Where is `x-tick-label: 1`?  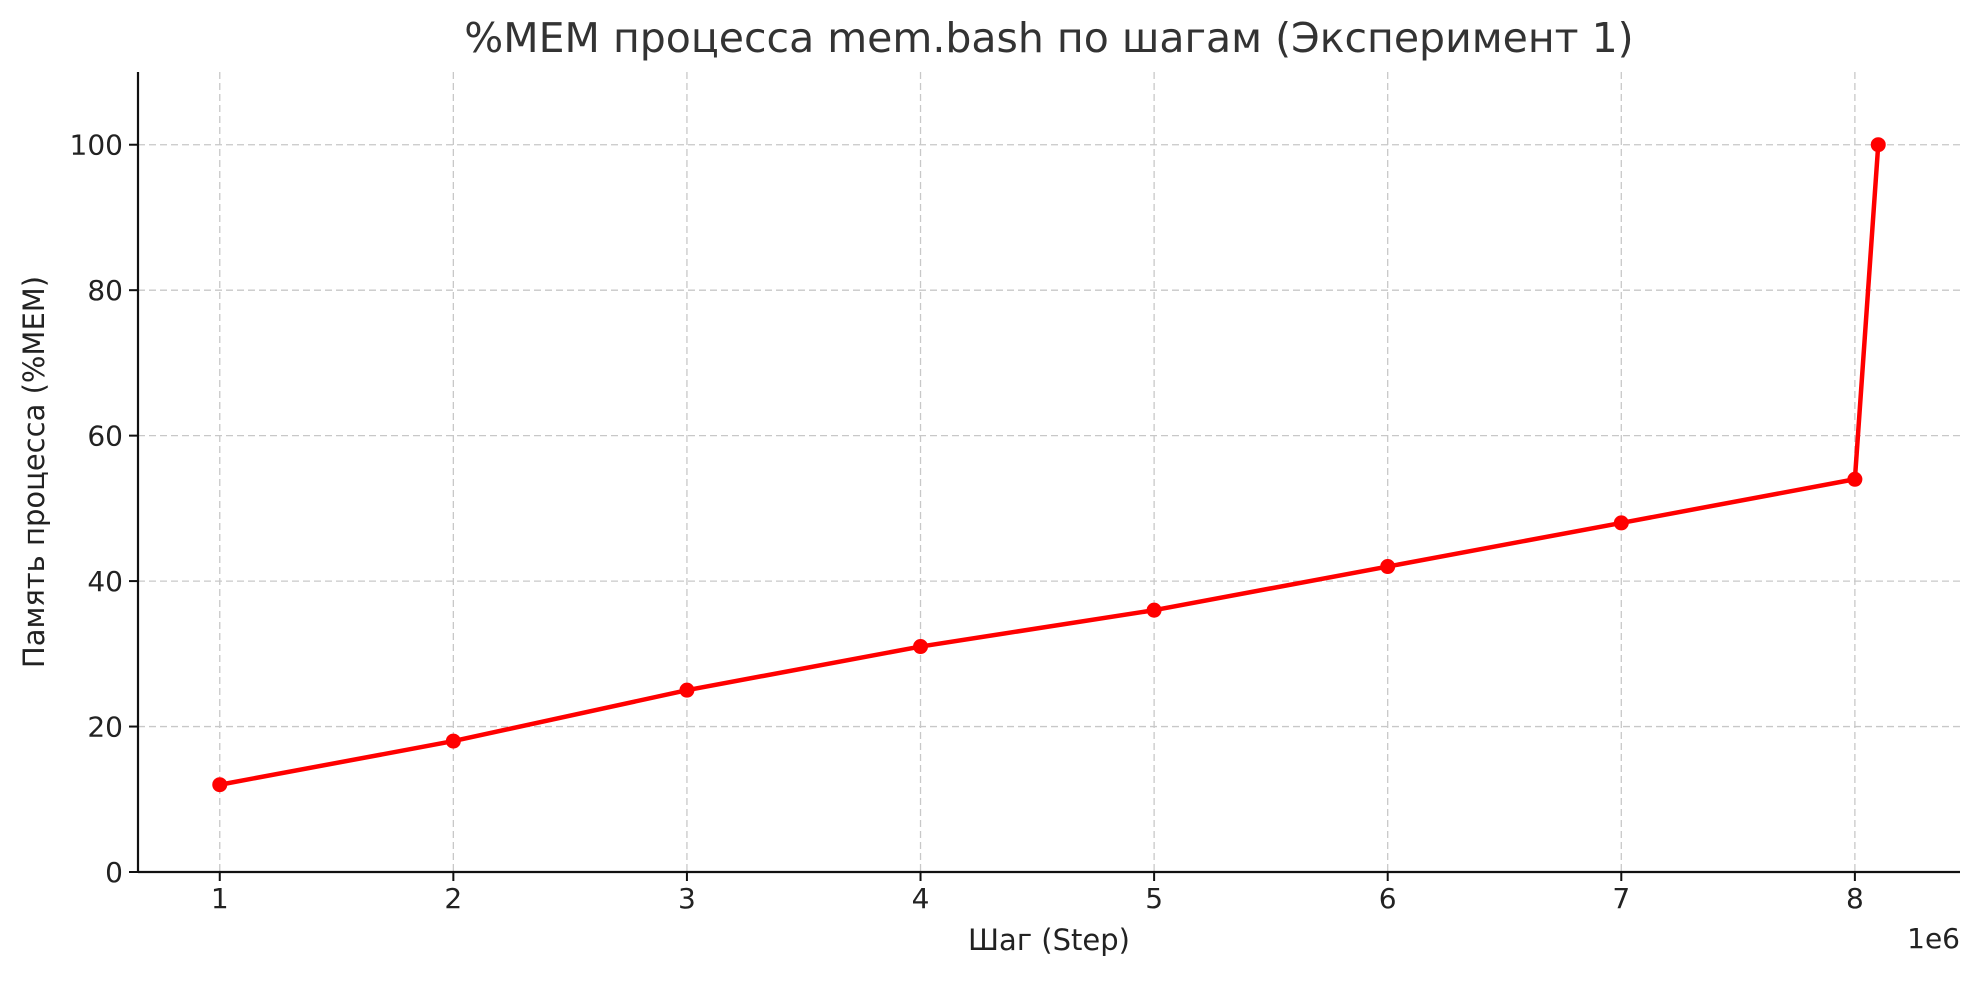
x-tick-label: 1 is located at coordinates (220, 898).